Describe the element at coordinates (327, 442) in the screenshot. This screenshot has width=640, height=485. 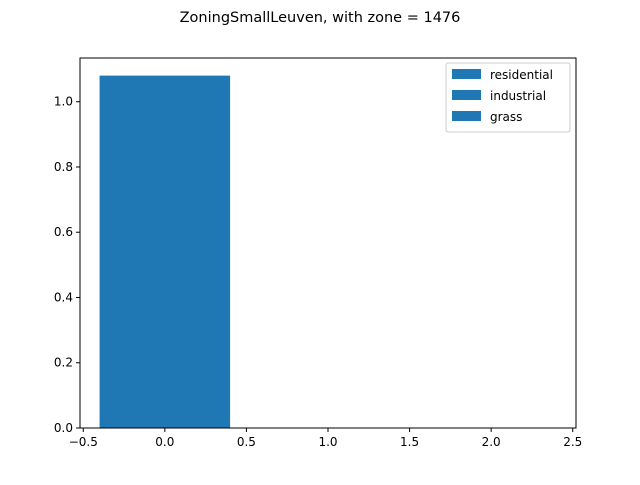
I see `x-tick-label: 1.0` at that location.